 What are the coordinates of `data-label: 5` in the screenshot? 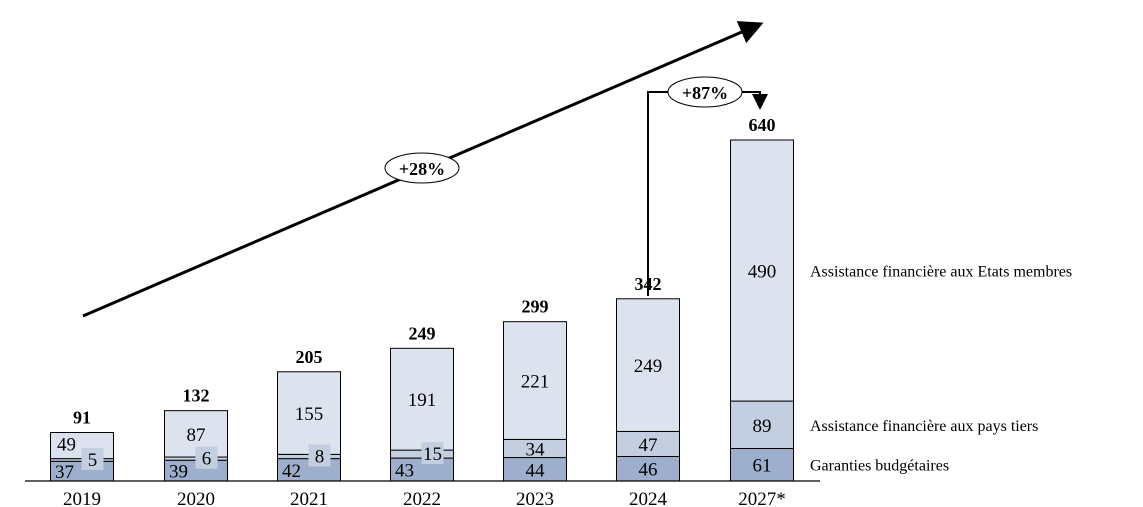 It's located at (93, 460).